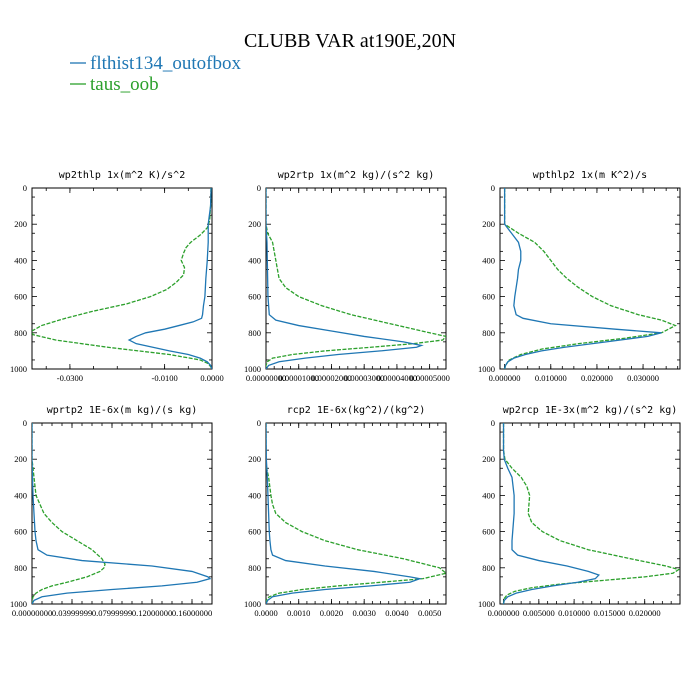 The image size is (700, 700). Describe the element at coordinates (364, 378) in the screenshot. I see `x-tick-label: 0.00003000` at that location.